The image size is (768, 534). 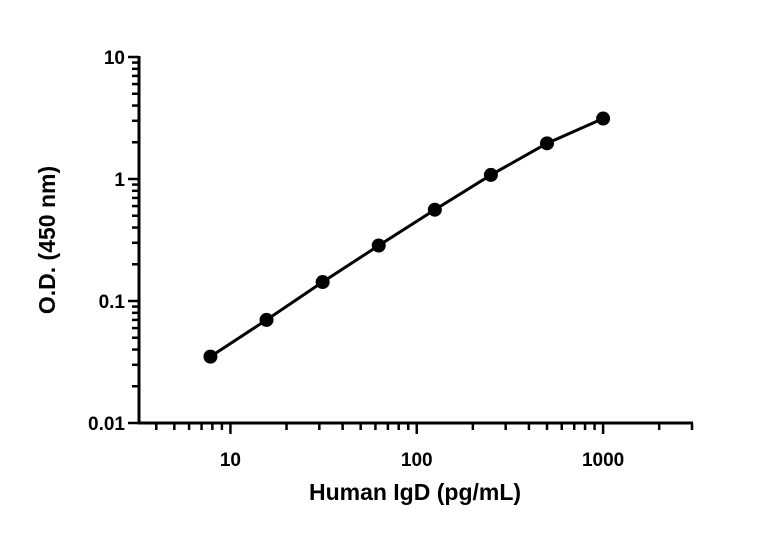 What do you see at coordinates (106, 424) in the screenshot?
I see `y-tick-label: 0.01` at bounding box center [106, 424].